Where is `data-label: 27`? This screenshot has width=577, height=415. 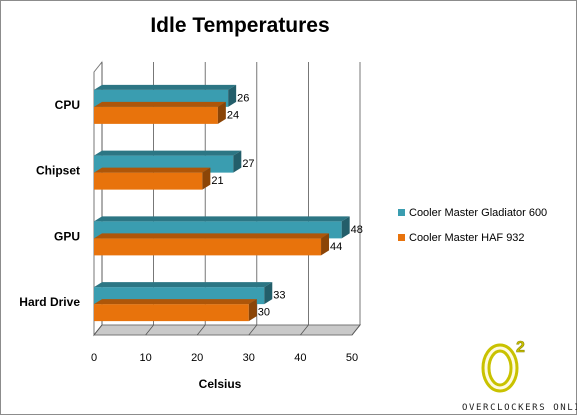
data-label: 27 is located at coordinates (248, 164).